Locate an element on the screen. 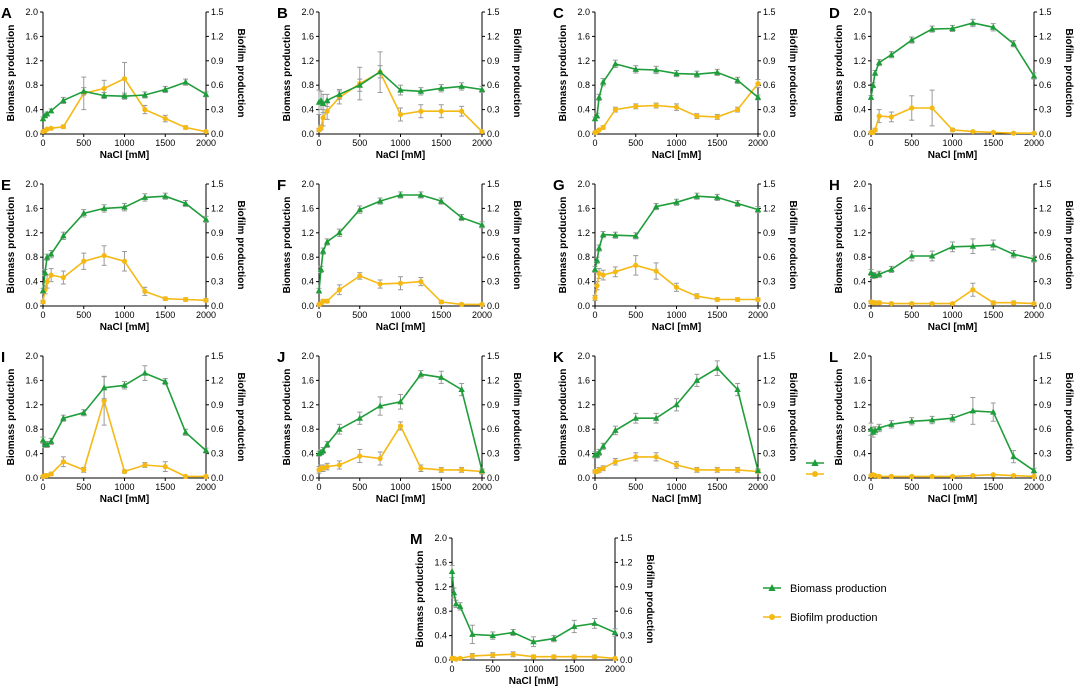 This screenshot has width=1084, height=693. left-tick-label: 2.0 is located at coordinates (440, 538).